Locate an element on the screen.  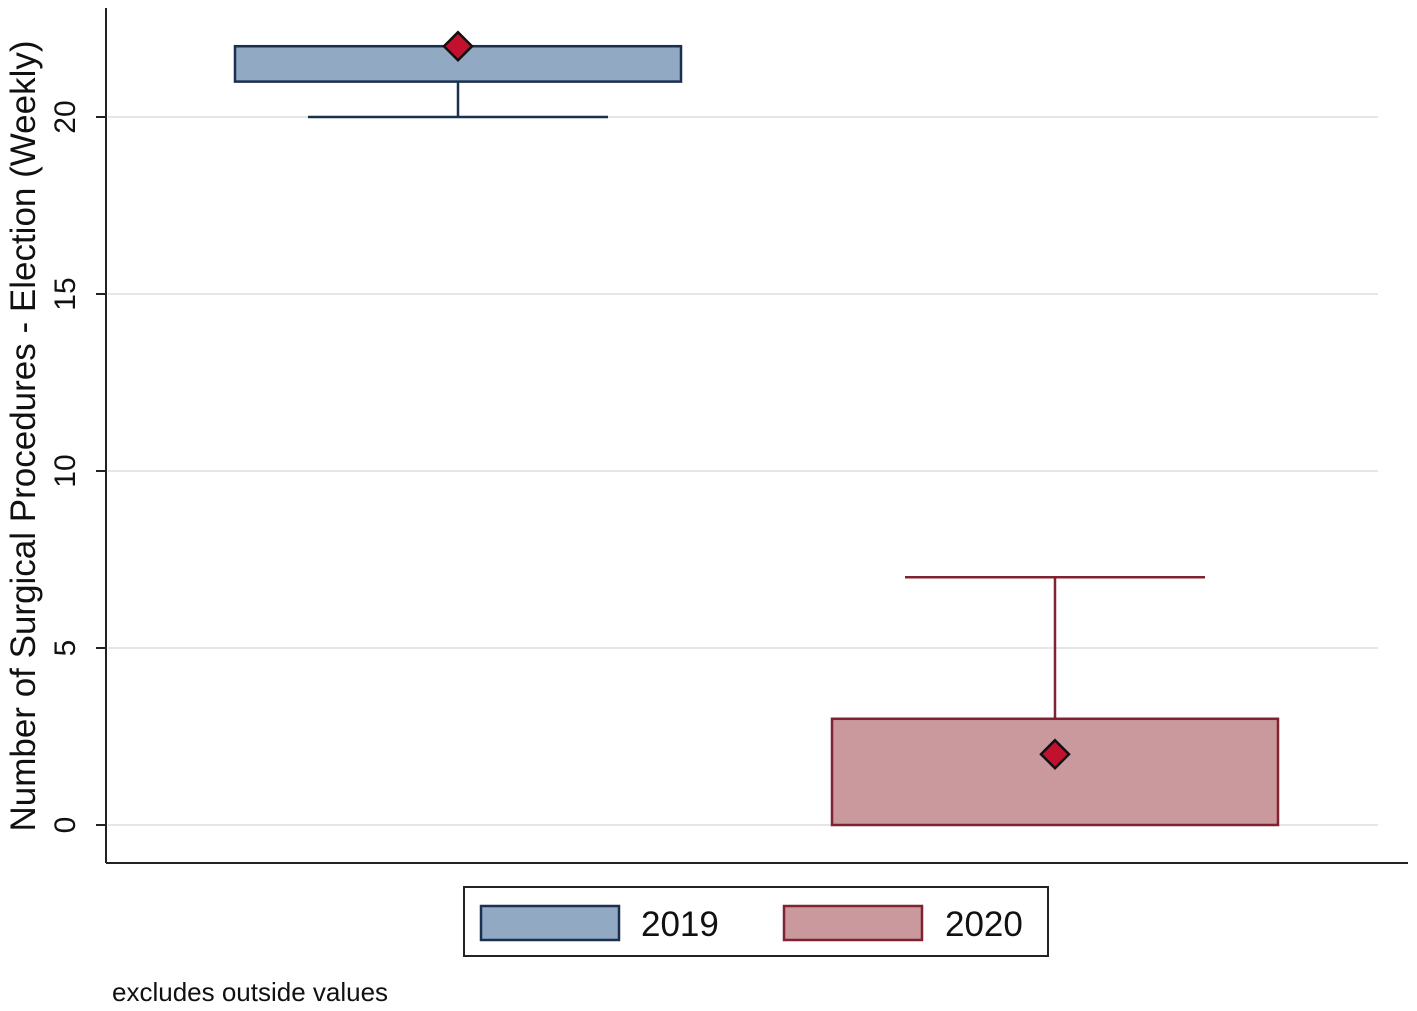
legend-label-2019: 2019 is located at coordinates (680, 924).